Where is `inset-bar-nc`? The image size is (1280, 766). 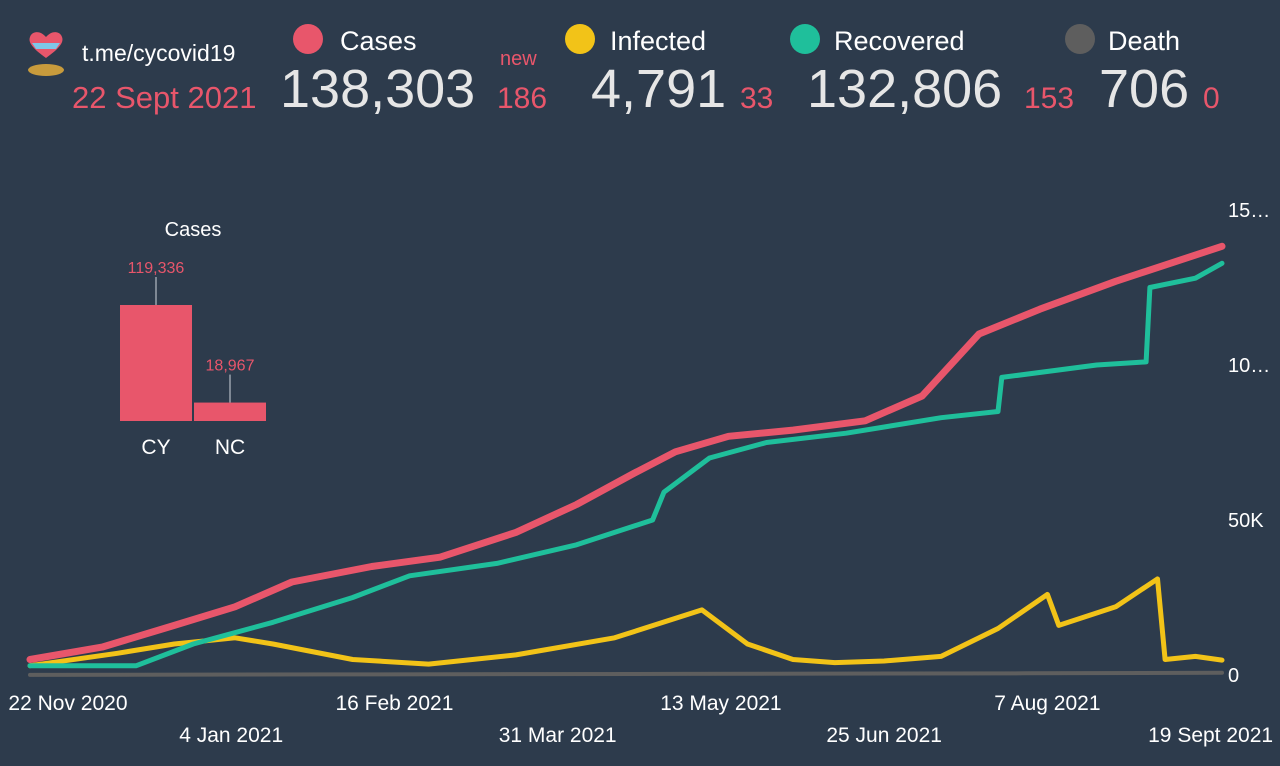
inset-bar-nc is located at coordinates (230, 411).